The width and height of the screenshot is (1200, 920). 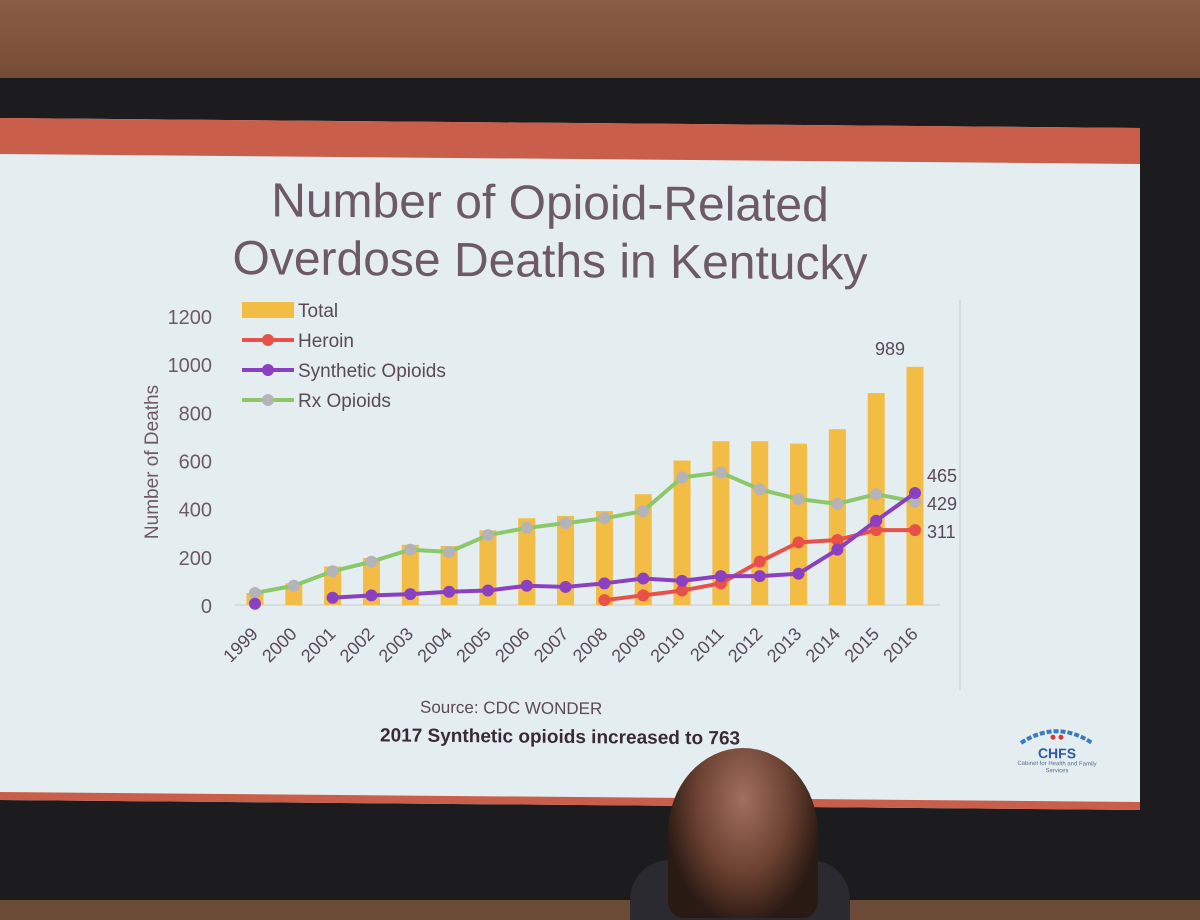 What do you see at coordinates (823, 645) in the screenshot?
I see `x-tick-label: 2014` at bounding box center [823, 645].